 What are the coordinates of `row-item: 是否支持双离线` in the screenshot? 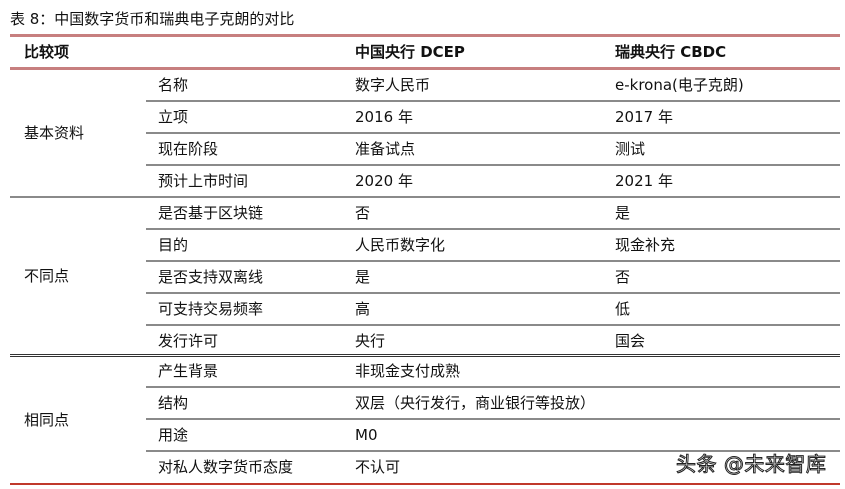 It's located at (211, 277).